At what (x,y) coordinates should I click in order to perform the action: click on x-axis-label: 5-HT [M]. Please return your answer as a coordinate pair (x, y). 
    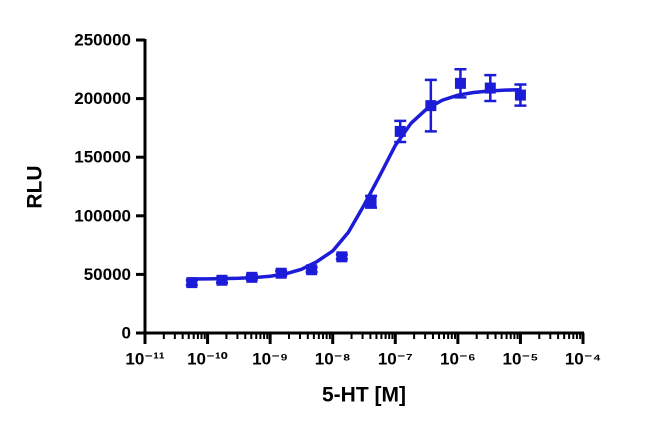
    Looking at the image, I should click on (364, 395).